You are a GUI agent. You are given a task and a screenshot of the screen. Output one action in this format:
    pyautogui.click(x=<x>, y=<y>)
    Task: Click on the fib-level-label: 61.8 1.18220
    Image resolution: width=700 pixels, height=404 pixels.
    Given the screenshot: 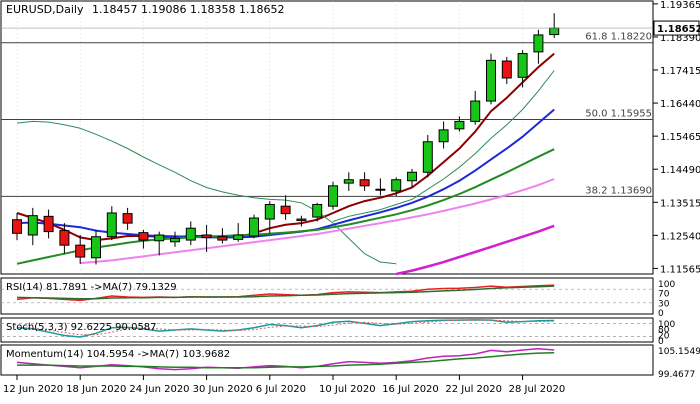 What is the action you would take?
    pyautogui.click(x=618, y=37)
    